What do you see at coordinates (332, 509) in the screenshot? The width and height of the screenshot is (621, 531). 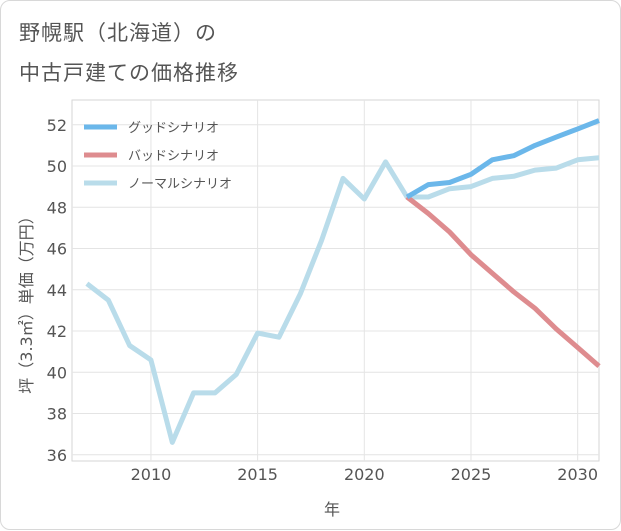 I see `x-axis-label: 年` at bounding box center [332, 509].